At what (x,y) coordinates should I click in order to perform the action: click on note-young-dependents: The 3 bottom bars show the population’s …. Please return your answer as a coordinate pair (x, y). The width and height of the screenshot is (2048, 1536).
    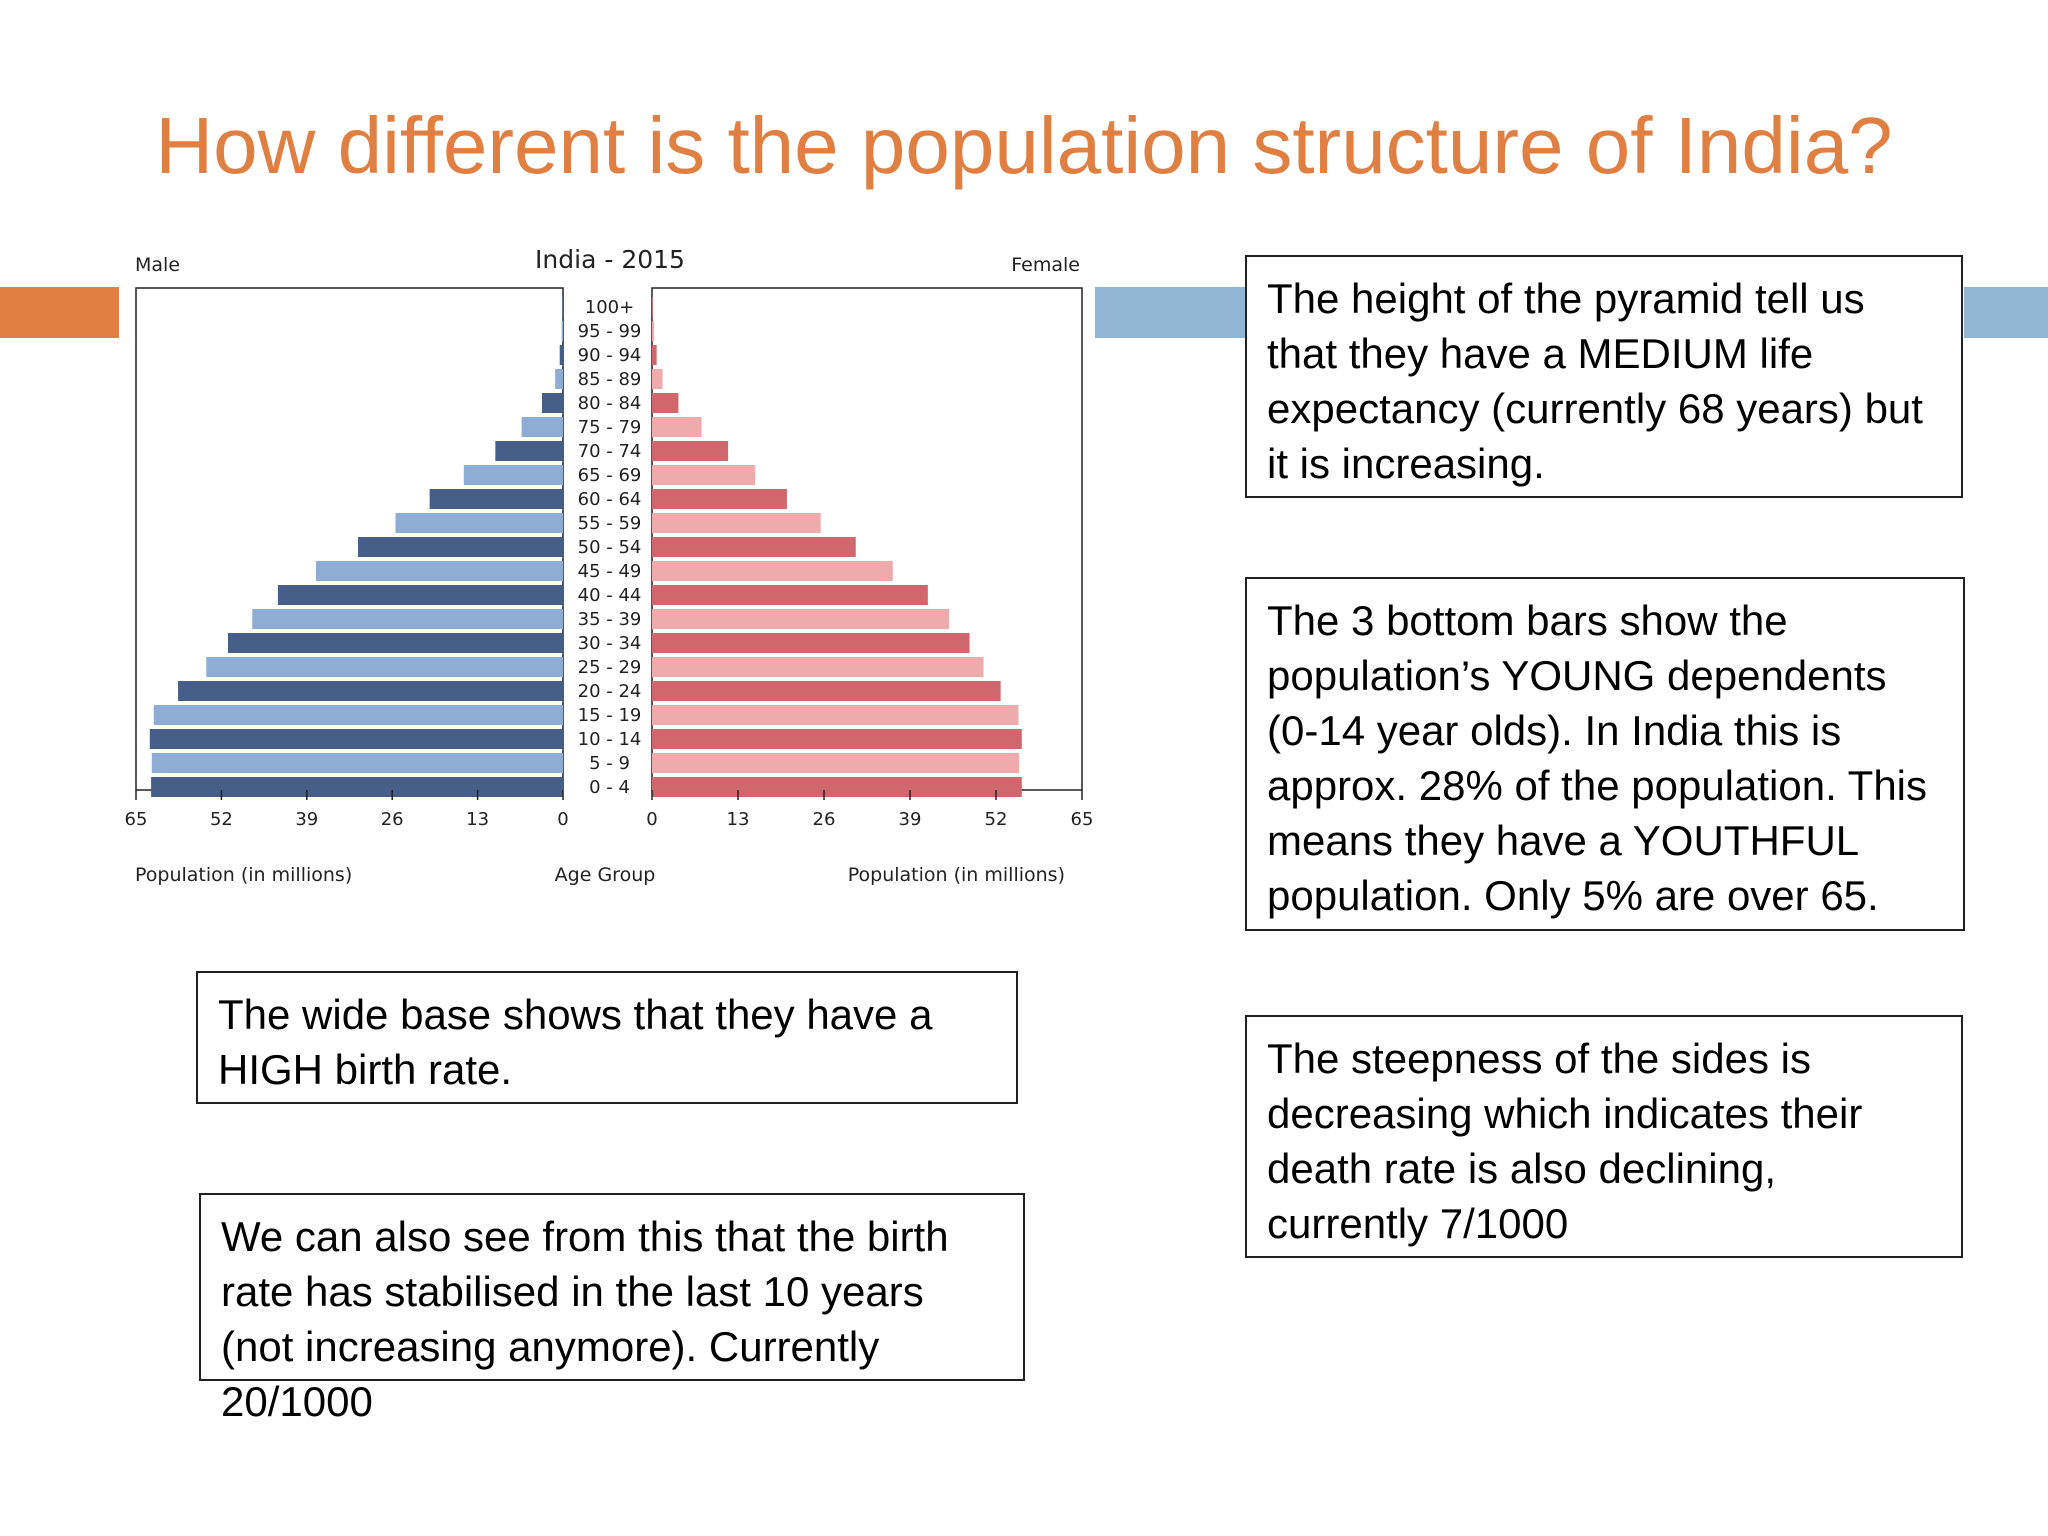
    Looking at the image, I should click on (1605, 754).